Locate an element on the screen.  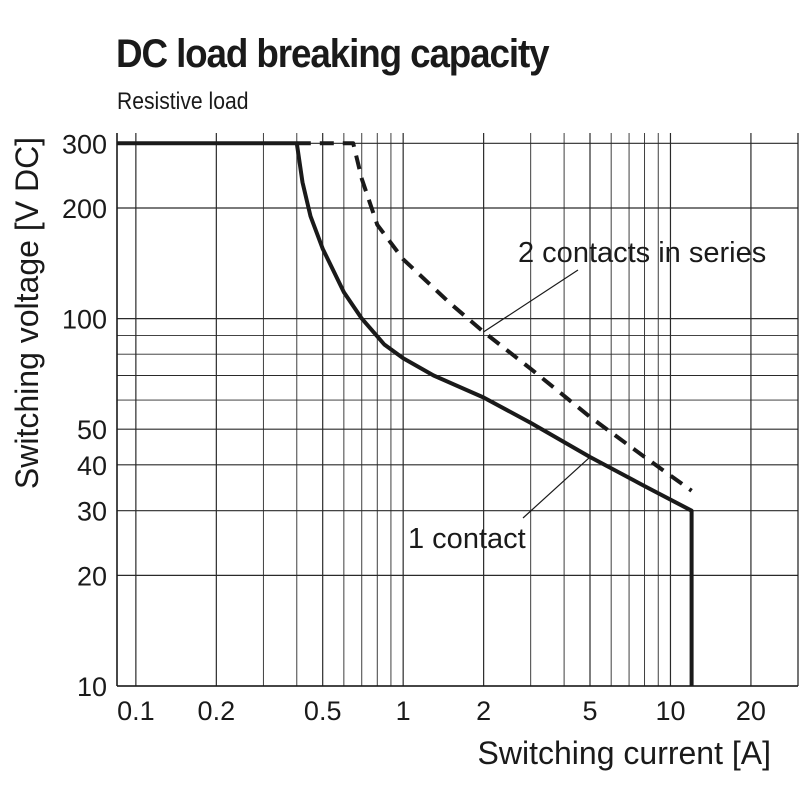
y-tick-label: 50 is located at coordinates (92, 430).